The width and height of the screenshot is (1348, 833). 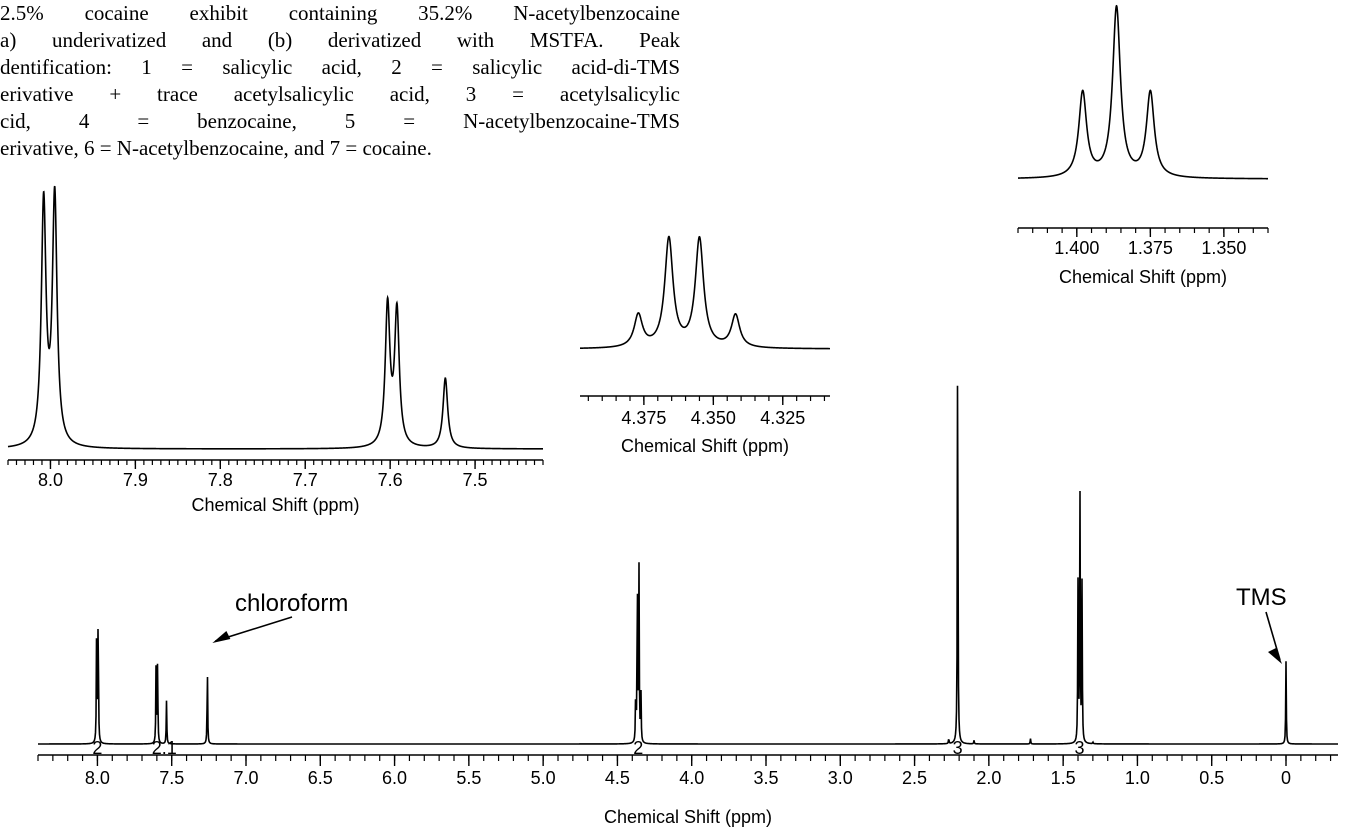 What do you see at coordinates (1076, 248) in the screenshot?
I see `inset_triplet-tick-label: 1.400` at bounding box center [1076, 248].